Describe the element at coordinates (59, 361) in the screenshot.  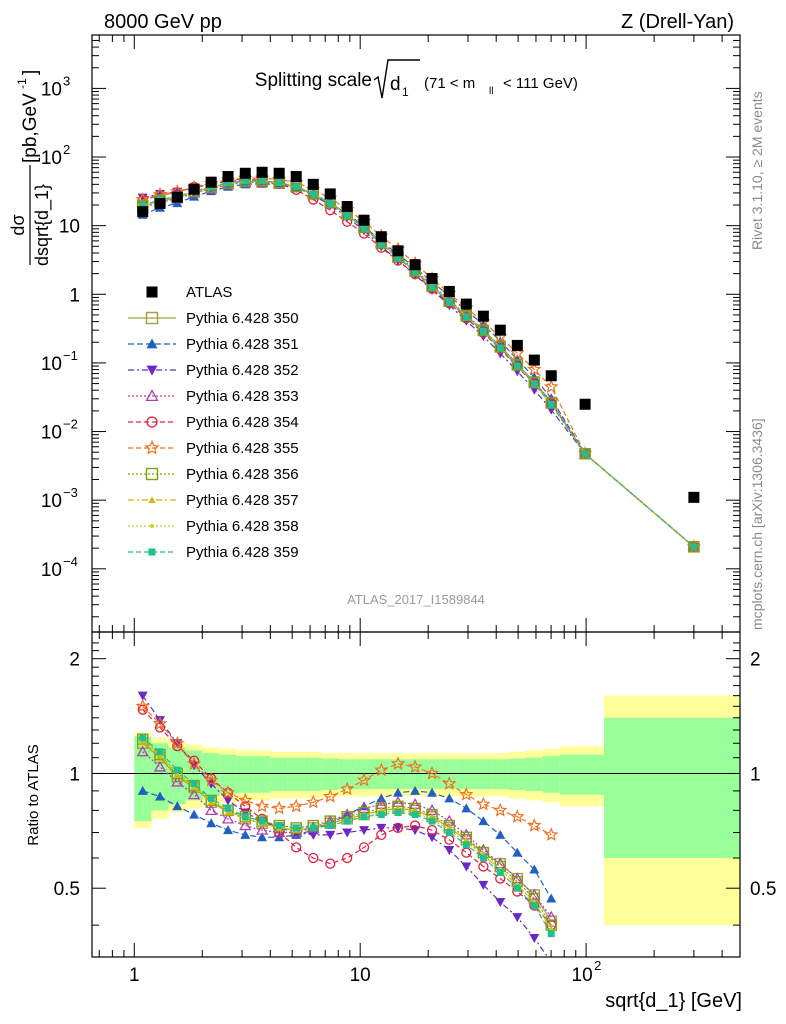
I see `y-tick-label: 10 −1` at that location.